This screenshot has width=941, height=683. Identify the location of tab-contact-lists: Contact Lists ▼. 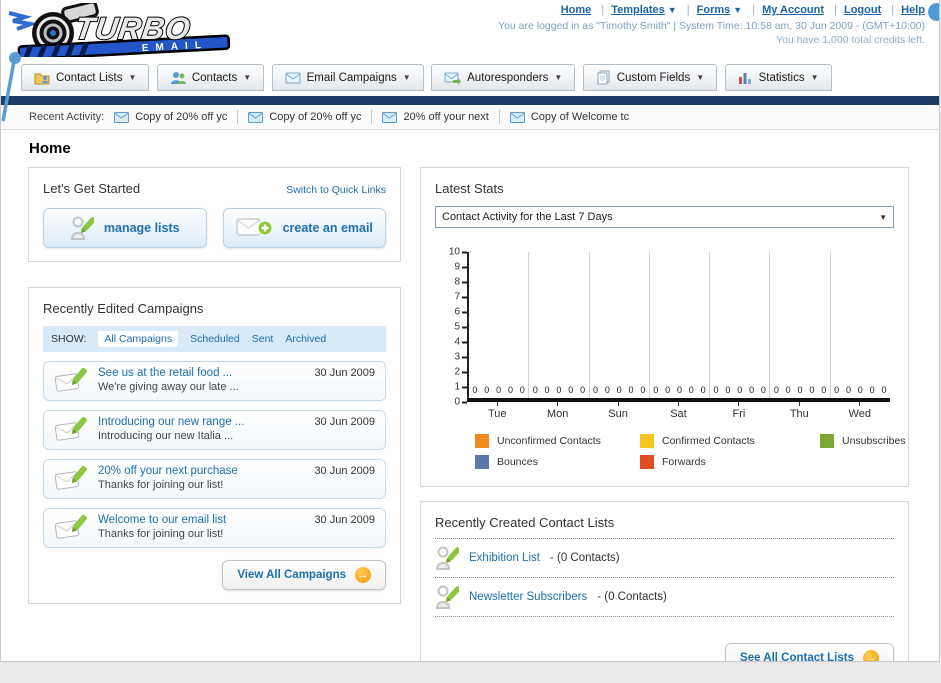
(85, 77).